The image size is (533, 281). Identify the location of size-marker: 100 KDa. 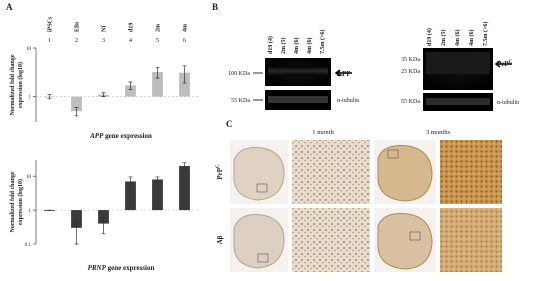
(239, 74).